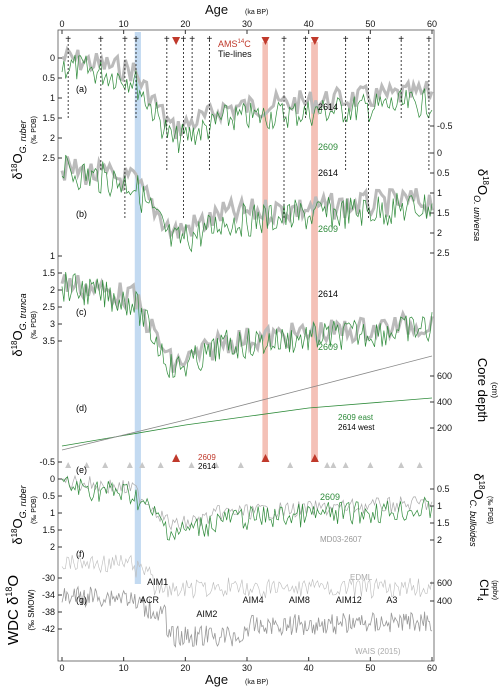  What do you see at coordinates (346, 39) in the screenshot?
I see `tie-marker-10: +` at bounding box center [346, 39].